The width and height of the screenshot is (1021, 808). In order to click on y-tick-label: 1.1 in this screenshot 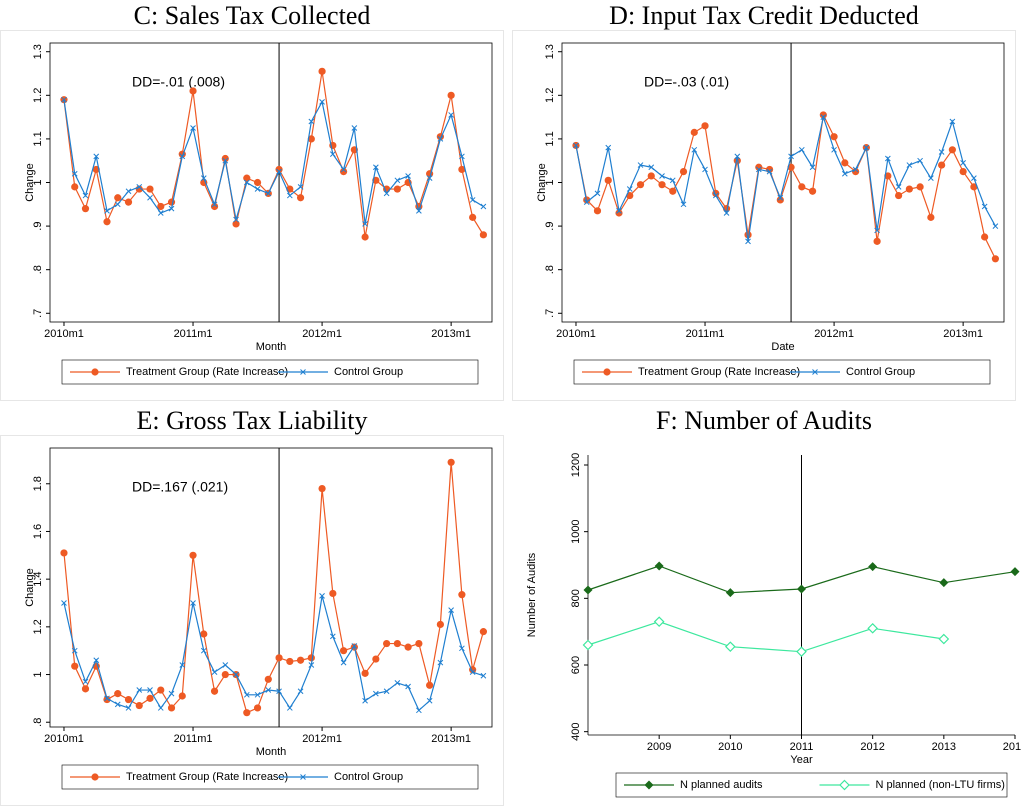, I will do `click(550, 138)`.